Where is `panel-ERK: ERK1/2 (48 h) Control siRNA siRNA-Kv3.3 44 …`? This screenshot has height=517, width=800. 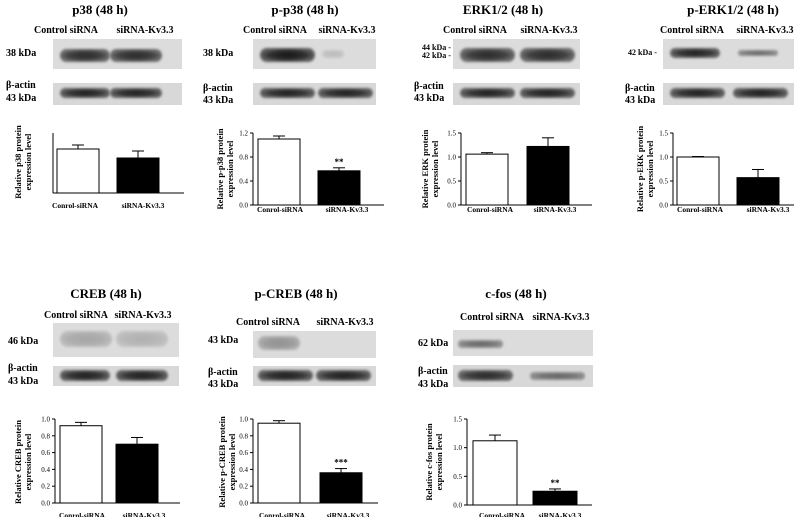 panel-ERK: ERK1/2 (48 h) Control siRNA siRNA-Kv3.3 44 … is located at coordinates (503, 108).